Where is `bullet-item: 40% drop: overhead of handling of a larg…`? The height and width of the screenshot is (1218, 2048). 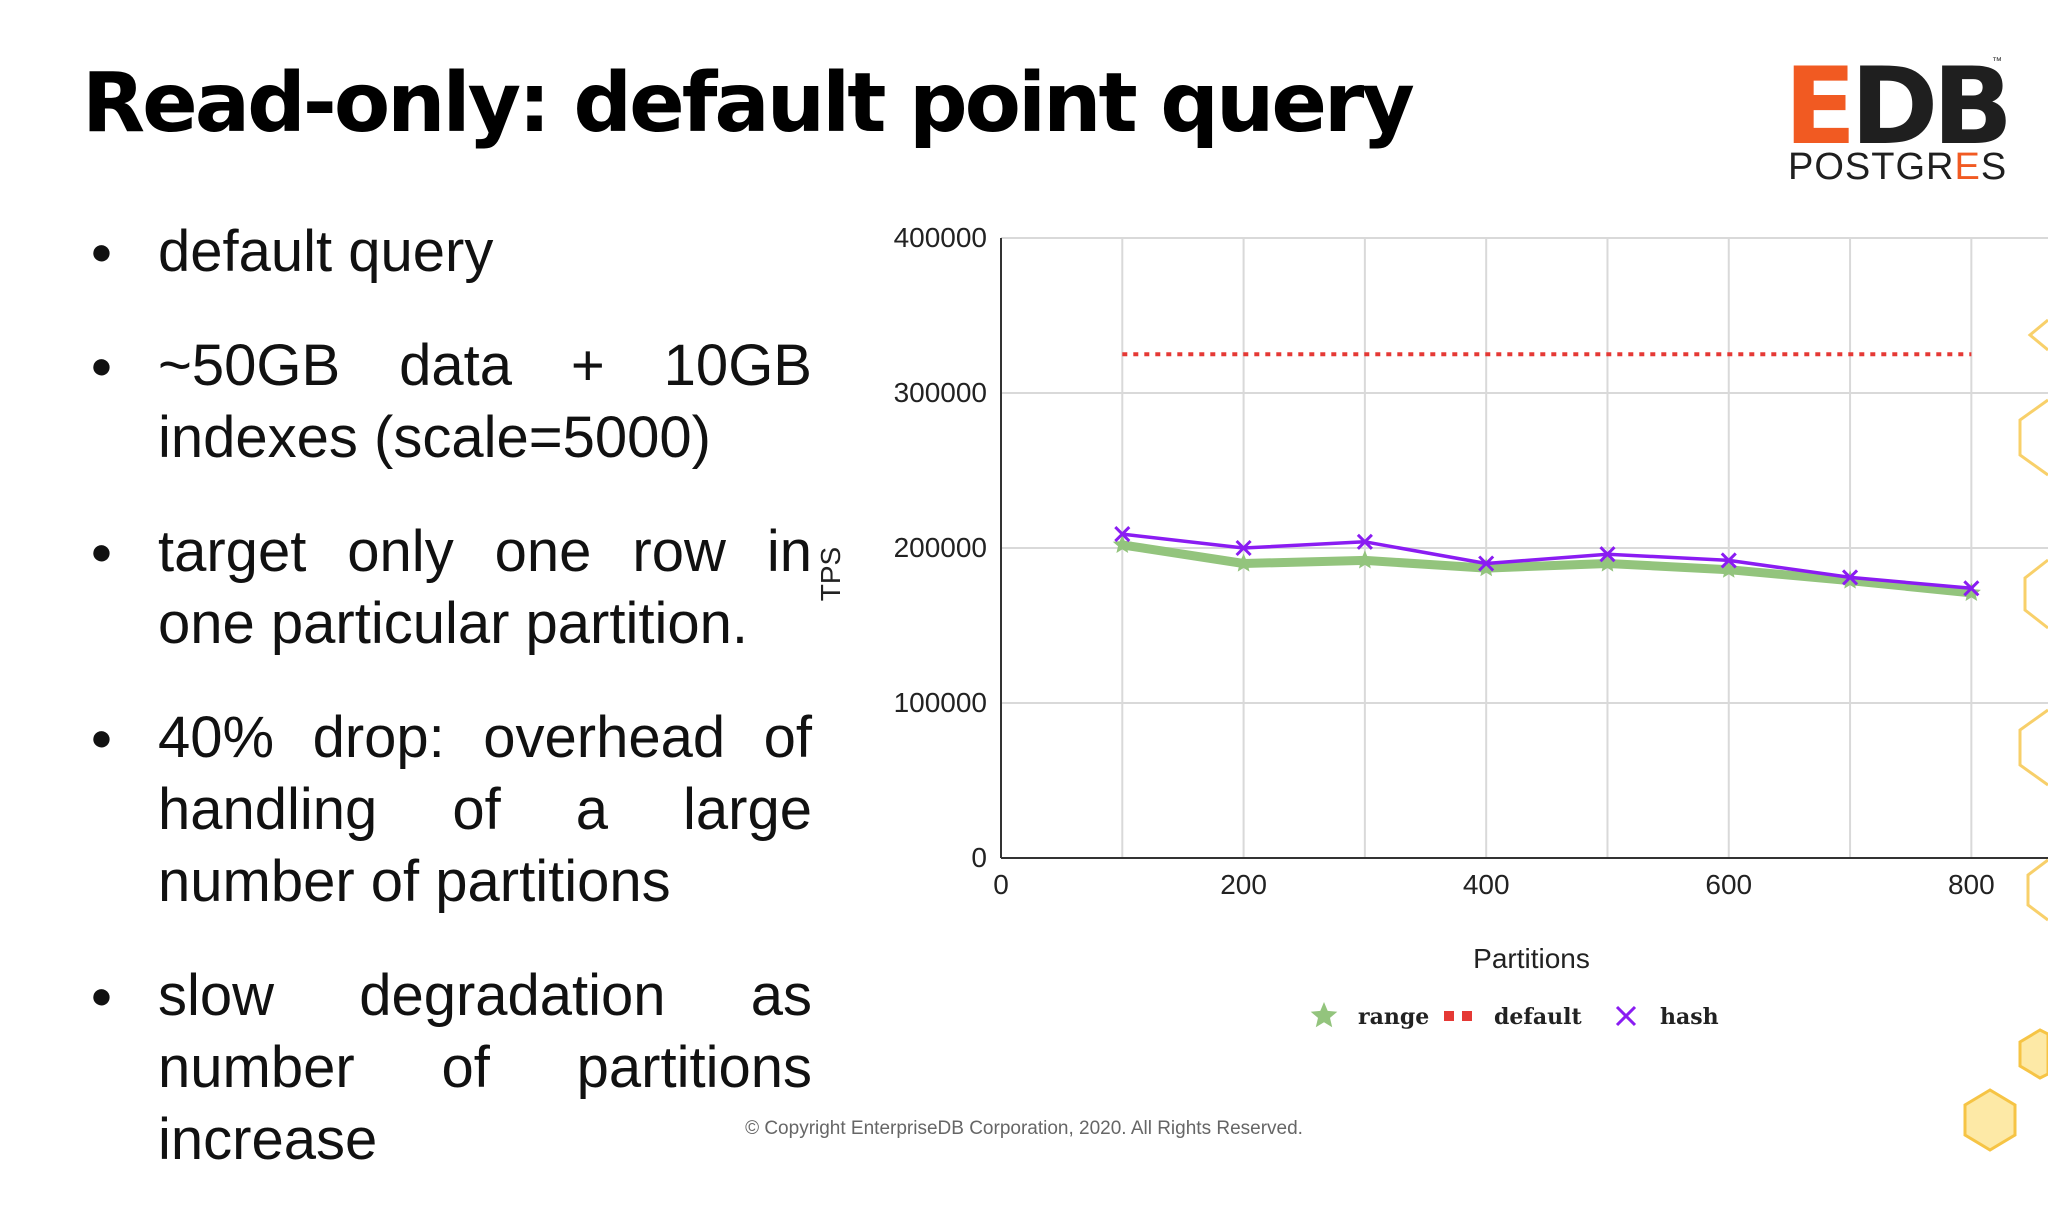 bullet-item: 40% drop: overhead of handling of a larg… is located at coordinates (450, 810).